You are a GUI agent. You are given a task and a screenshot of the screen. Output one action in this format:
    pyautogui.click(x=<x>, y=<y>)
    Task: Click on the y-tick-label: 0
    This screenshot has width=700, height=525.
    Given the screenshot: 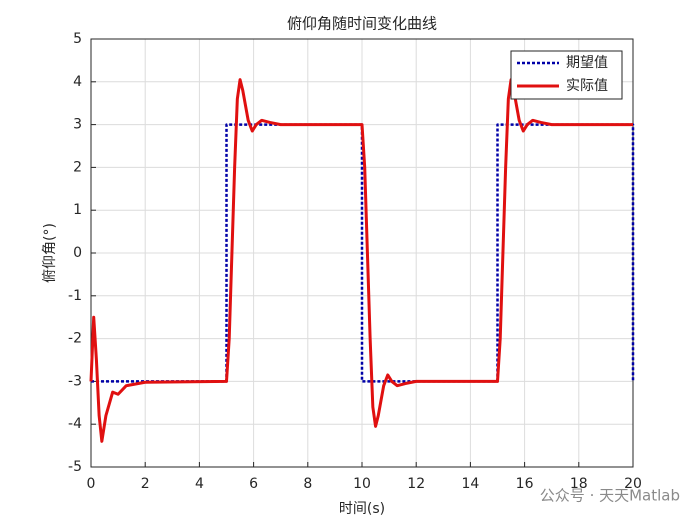 What is the action you would take?
    pyautogui.click(x=77, y=253)
    